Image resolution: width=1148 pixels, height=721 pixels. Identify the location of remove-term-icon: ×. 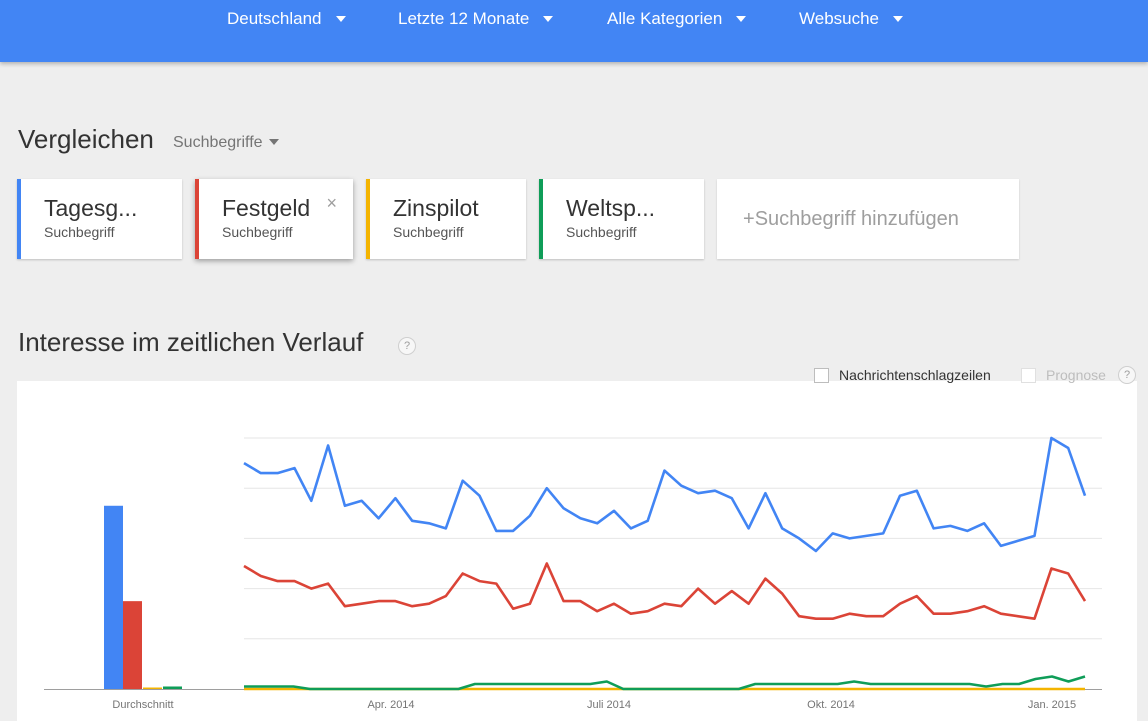
(331, 203).